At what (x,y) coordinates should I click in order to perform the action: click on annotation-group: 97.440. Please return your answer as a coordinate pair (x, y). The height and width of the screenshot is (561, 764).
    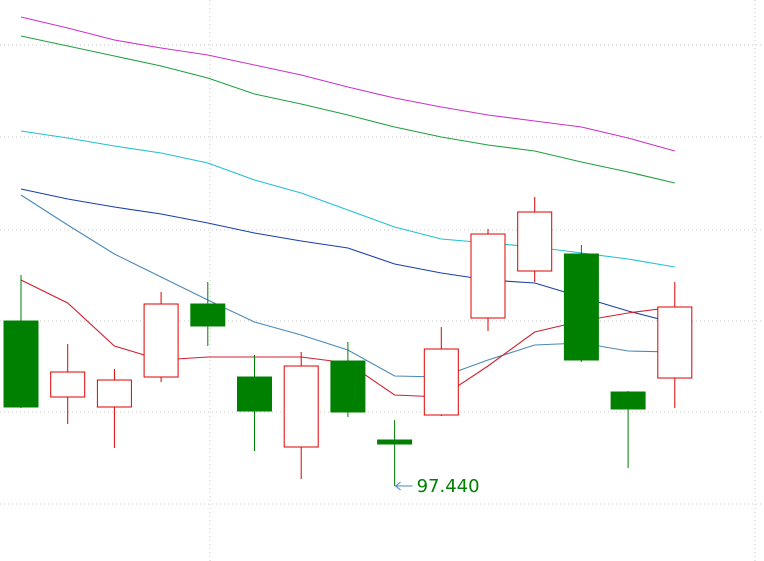
    Looking at the image, I should click on (437, 486).